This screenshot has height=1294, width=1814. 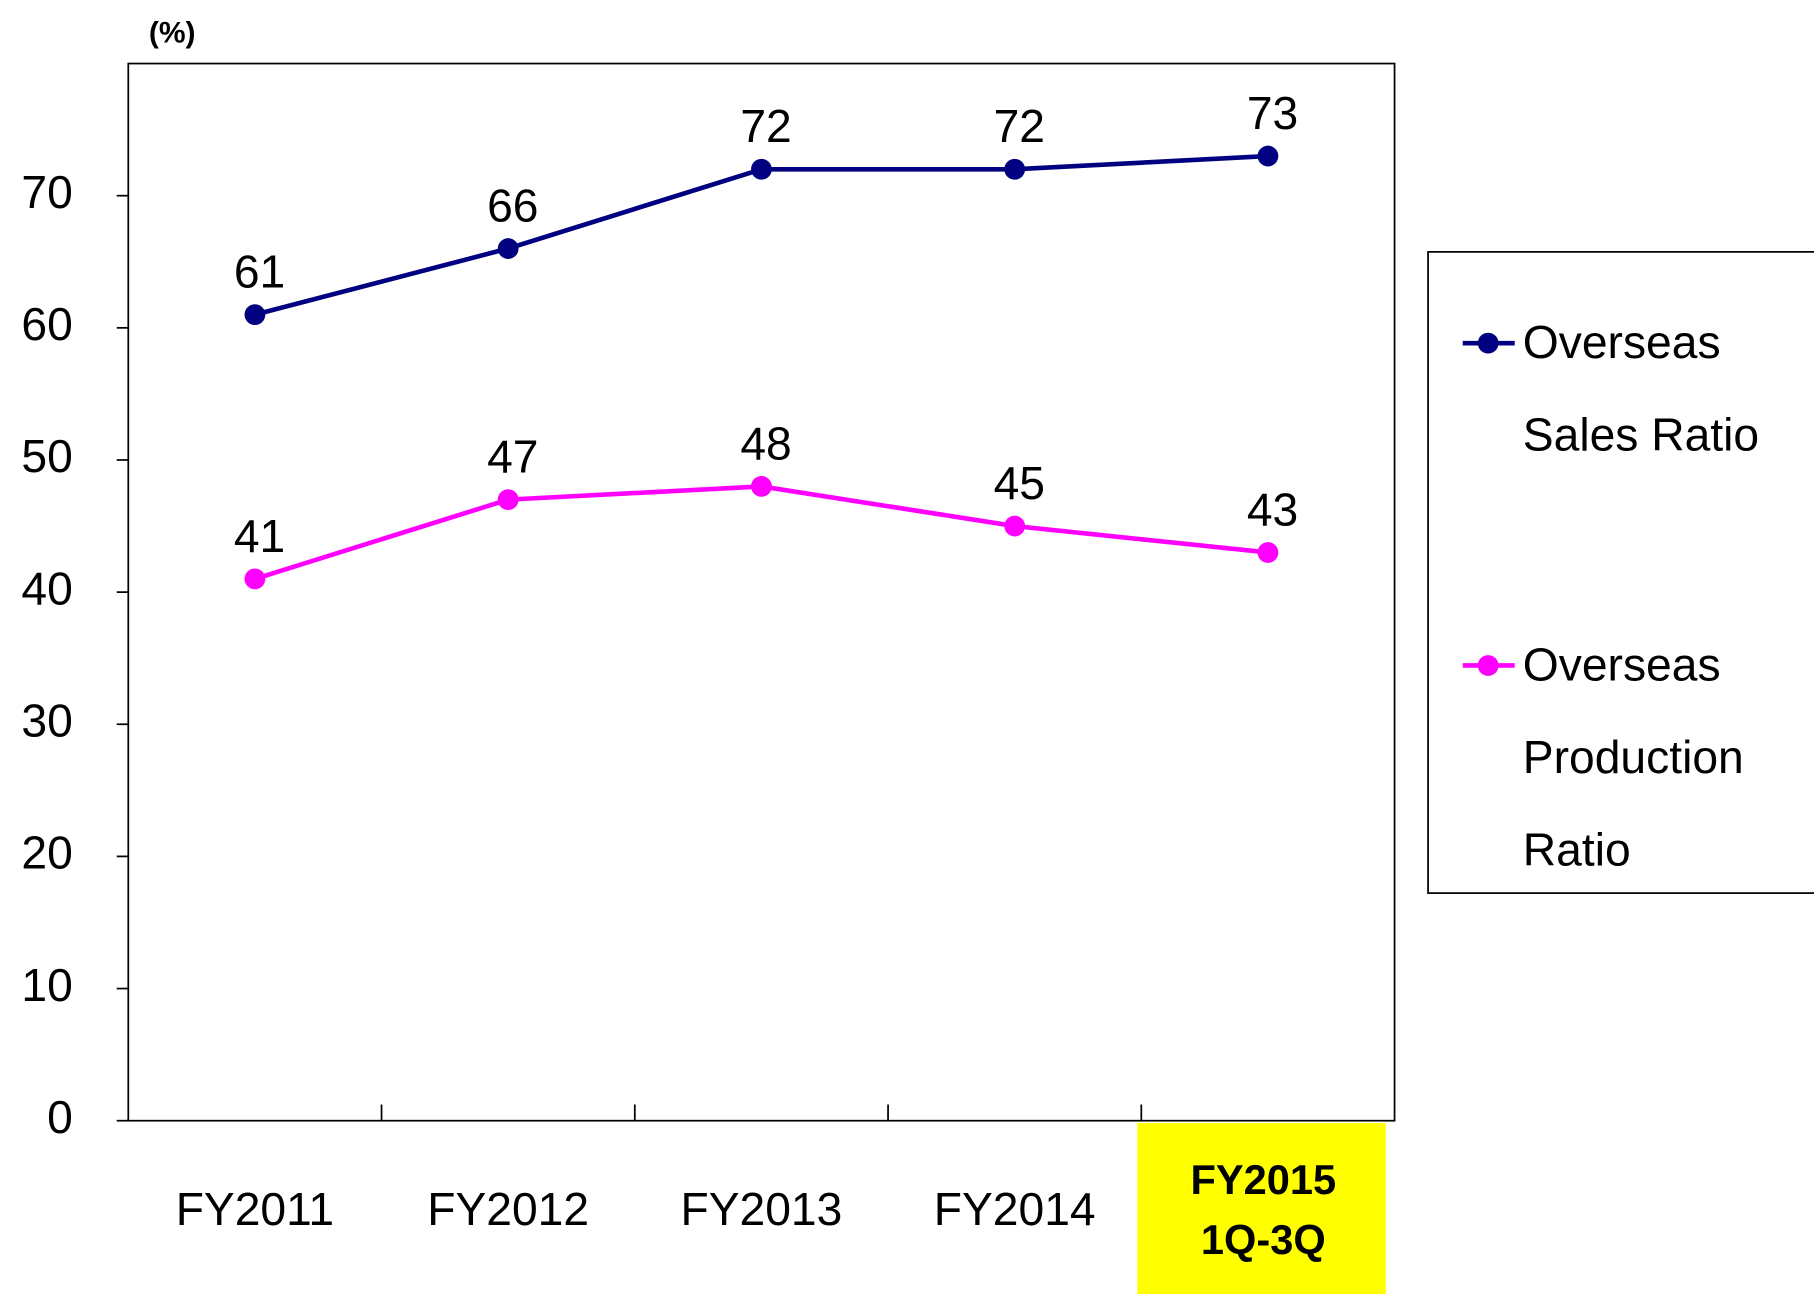 I want to click on y-unit: (%), so click(x=172, y=33).